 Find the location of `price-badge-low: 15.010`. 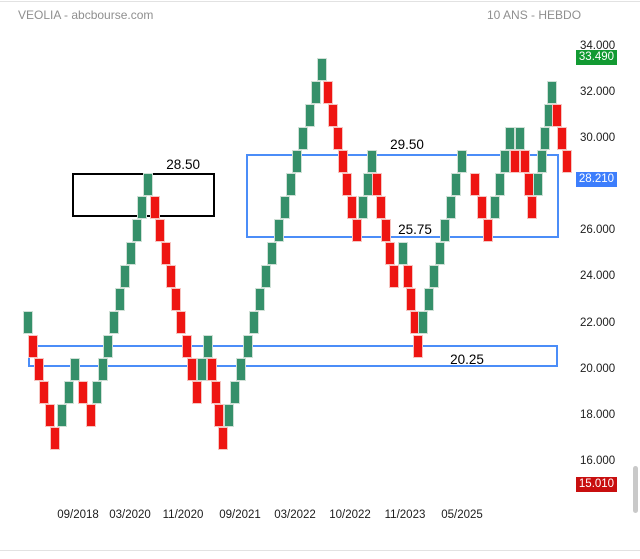

price-badge-low: 15.010 is located at coordinates (596, 484).